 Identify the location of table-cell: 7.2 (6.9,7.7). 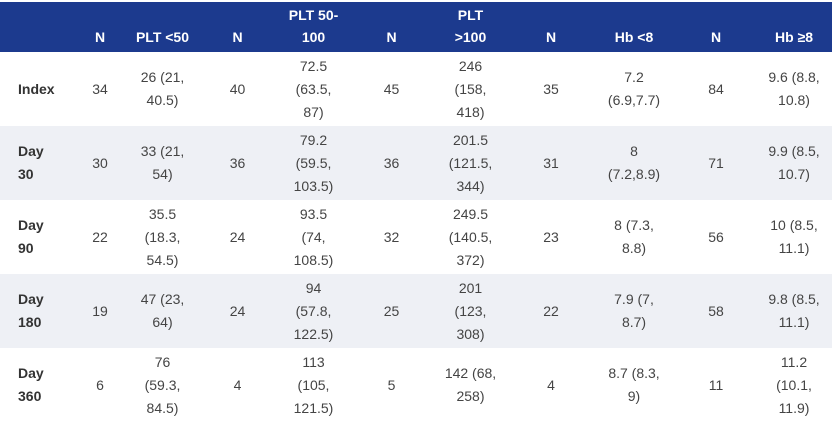
(634, 88).